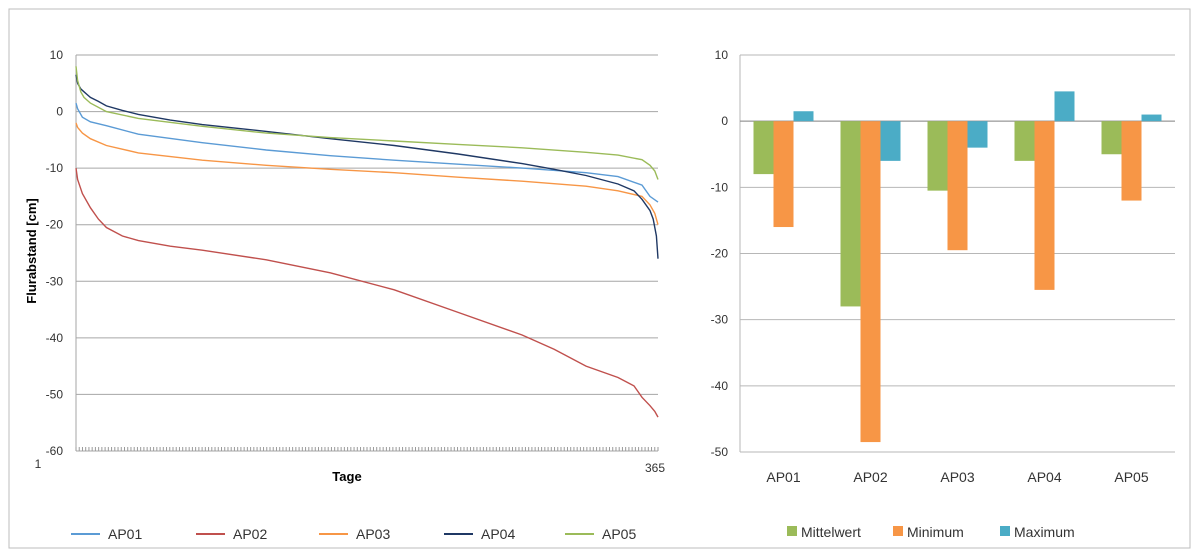 The width and height of the screenshot is (1198, 552). What do you see at coordinates (783, 174) in the screenshot?
I see `bar-minimum-ap01` at bounding box center [783, 174].